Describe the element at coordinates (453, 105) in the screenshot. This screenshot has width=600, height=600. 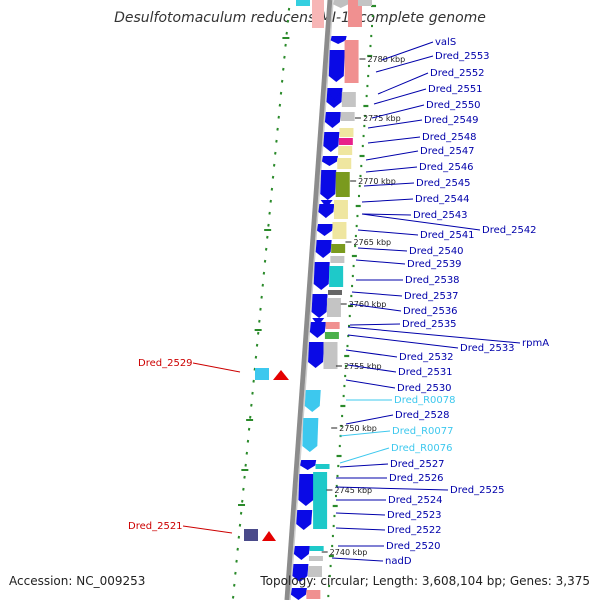
I see `gene-label: Dred_2550` at that location.